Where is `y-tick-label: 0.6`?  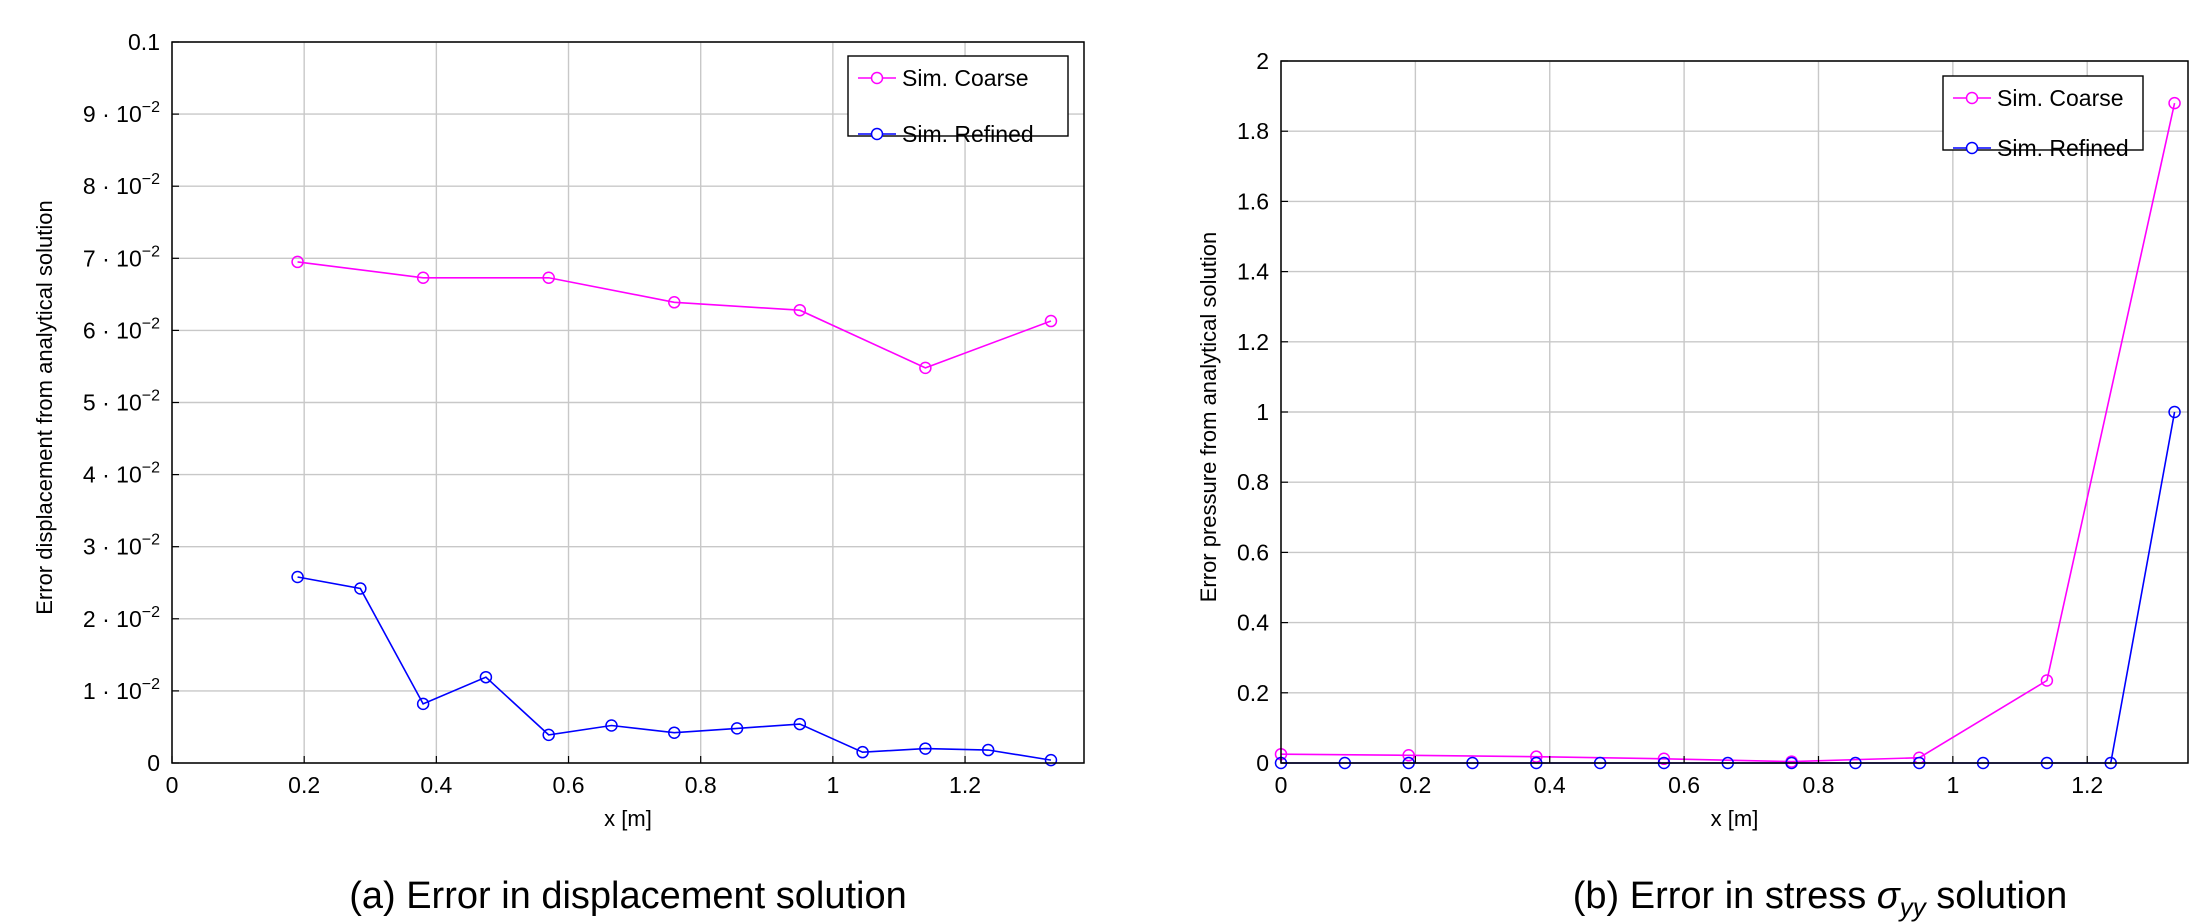 y-tick-label: 0.6 is located at coordinates (1253, 552).